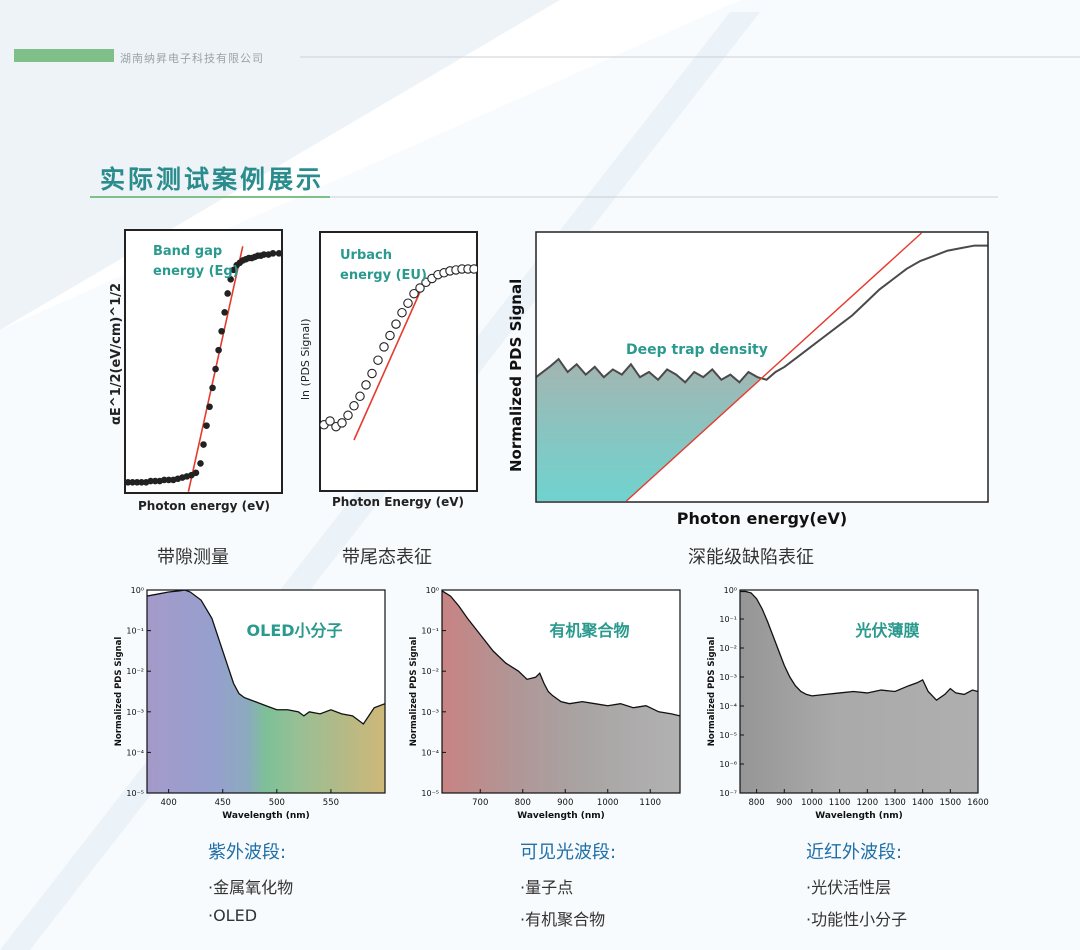  What do you see at coordinates (923, 803) in the screenshot?
I see `x-tick-label: 1400` at bounding box center [923, 803].